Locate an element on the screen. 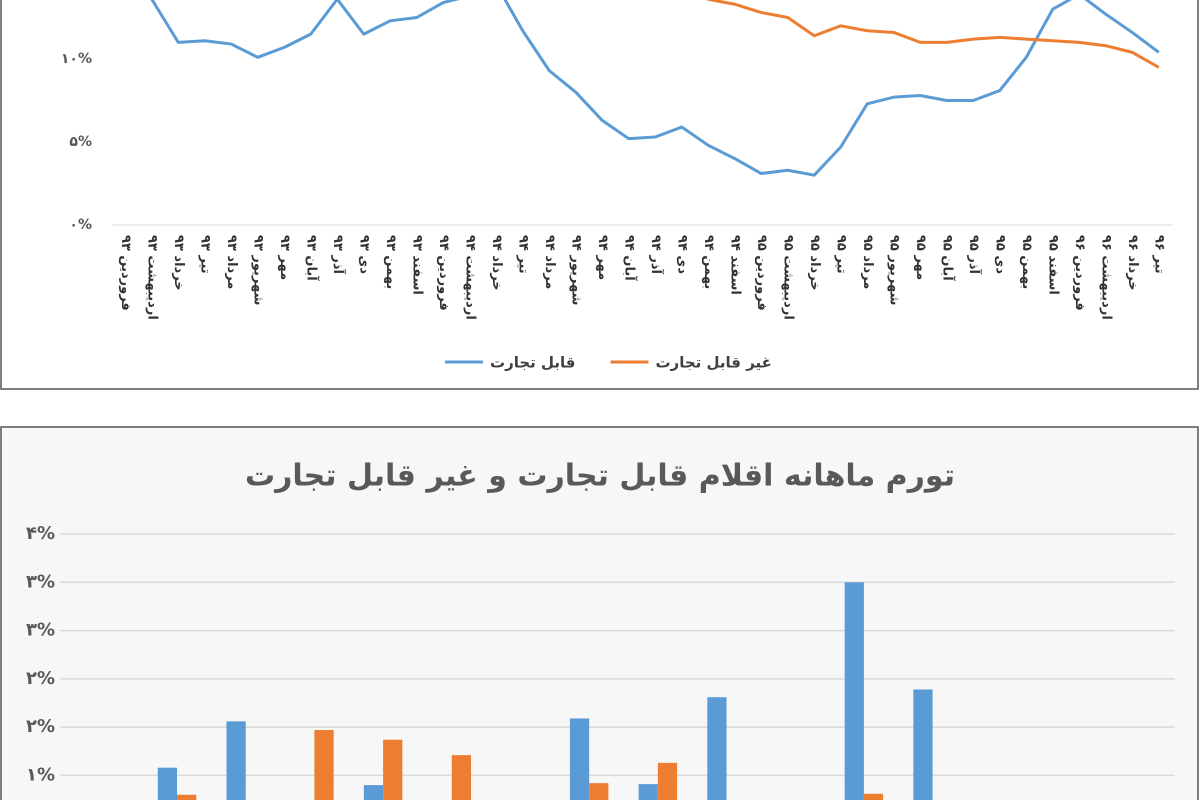 The width and height of the screenshot is (1200, 800). x-tick-label: مرداد ۹۵ is located at coordinates (867, 262).